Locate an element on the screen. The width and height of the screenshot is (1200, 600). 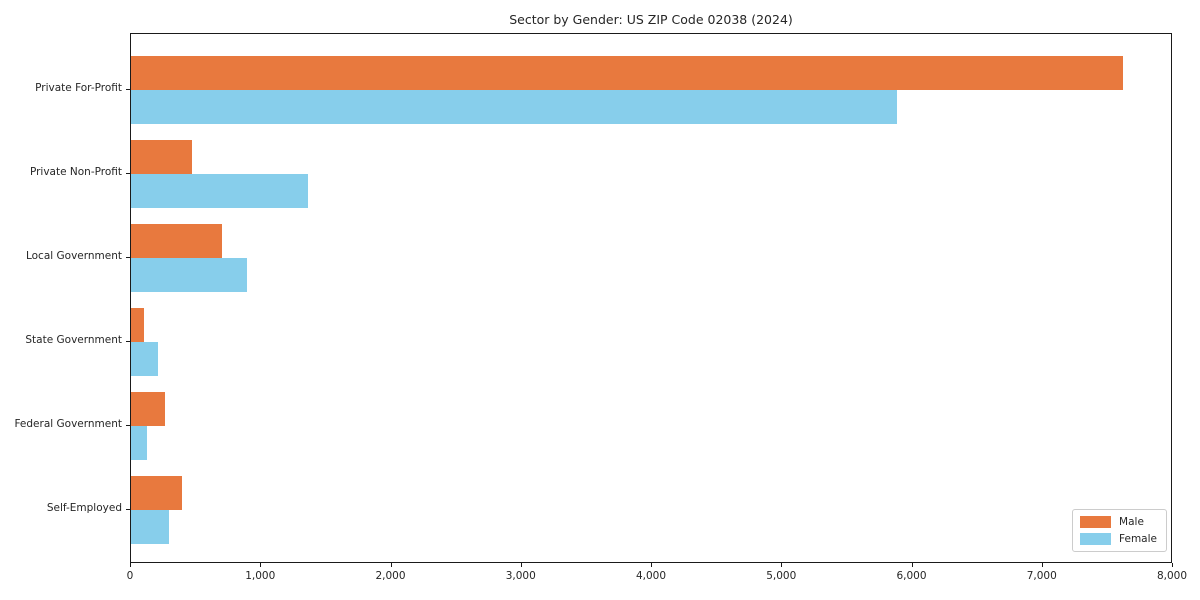
legend-male-label: Male is located at coordinates (1131, 522).